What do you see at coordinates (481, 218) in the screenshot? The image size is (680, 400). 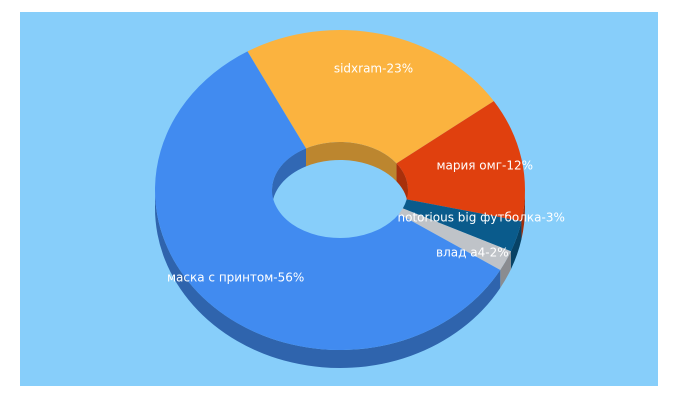 I see `slice-label: notorious big футболка-3%` at bounding box center [481, 218].